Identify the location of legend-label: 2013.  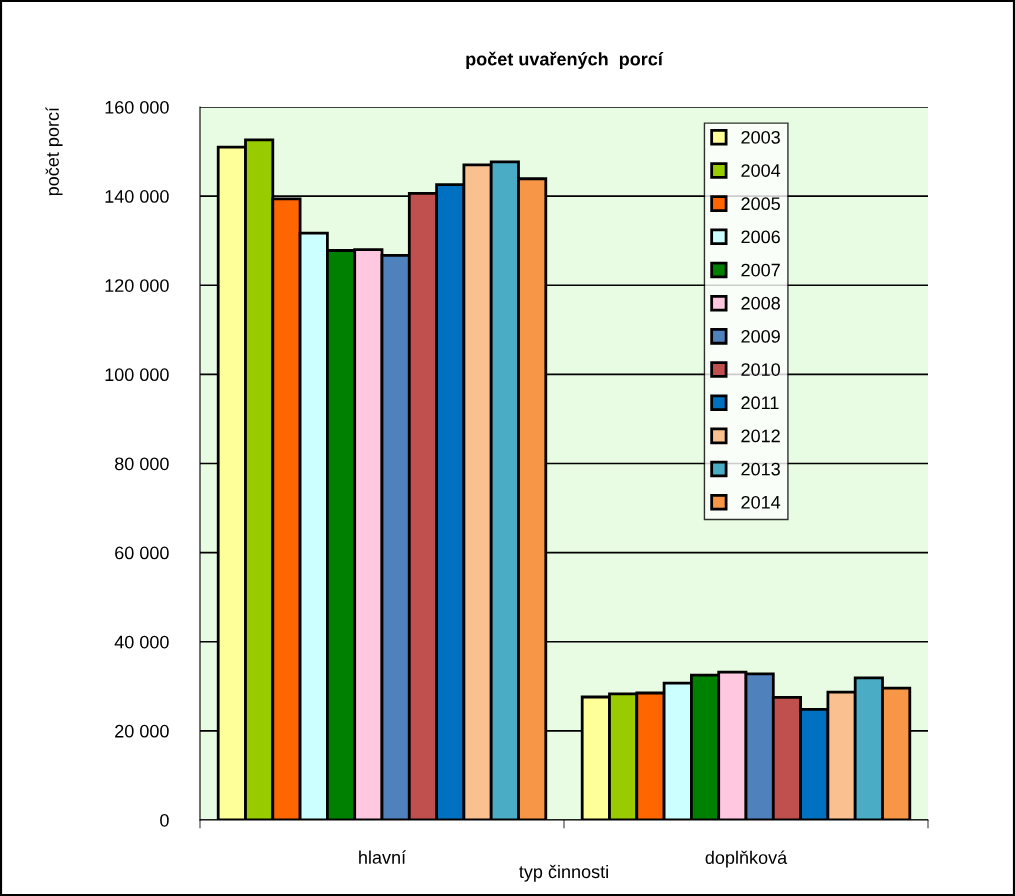
(760, 469).